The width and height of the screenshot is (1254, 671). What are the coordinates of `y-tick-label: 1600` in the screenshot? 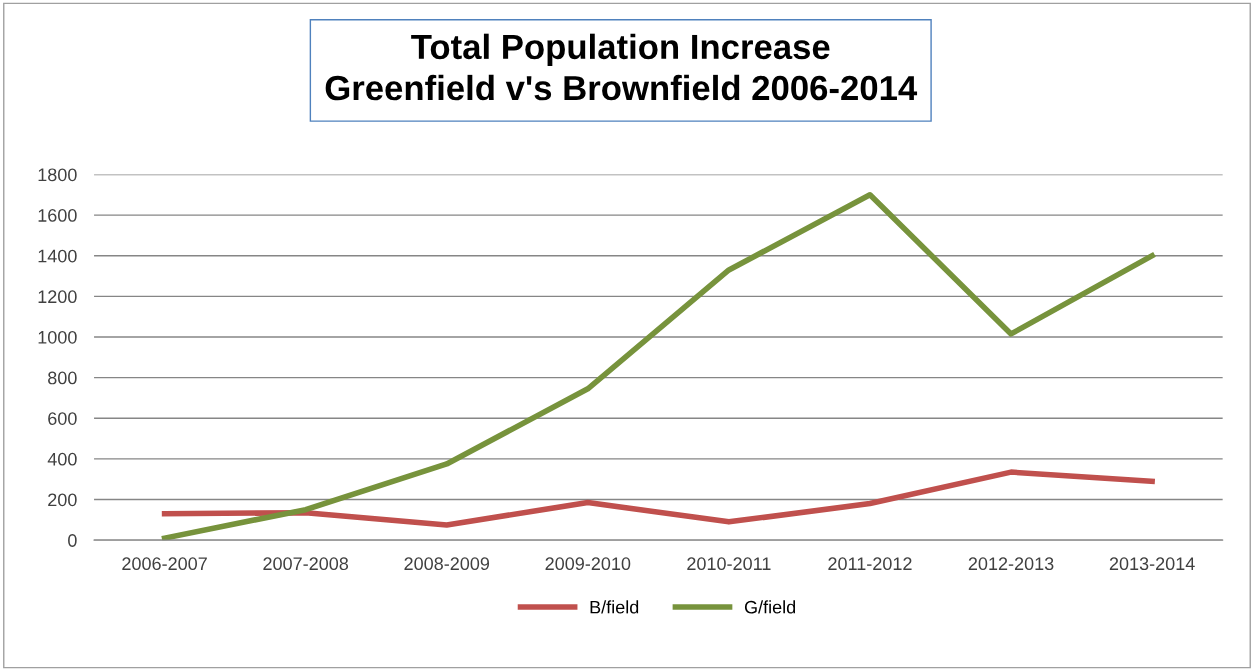 It's located at (57, 215).